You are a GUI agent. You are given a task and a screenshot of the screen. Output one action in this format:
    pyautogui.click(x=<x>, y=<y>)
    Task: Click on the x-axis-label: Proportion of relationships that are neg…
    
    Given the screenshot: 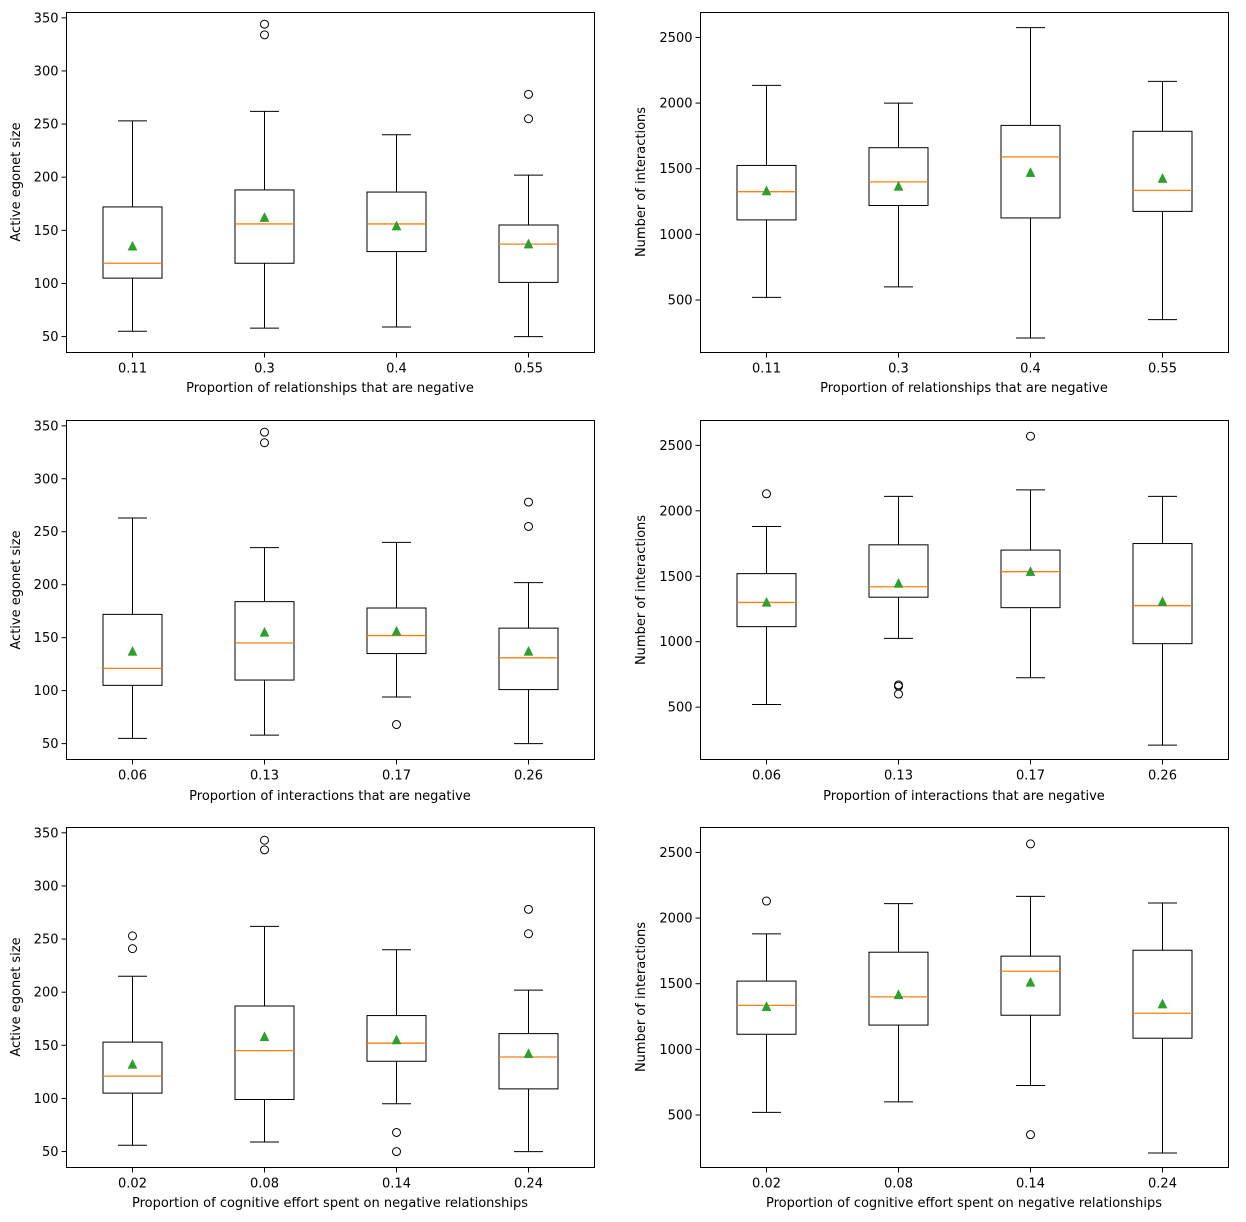 What is the action you would take?
    pyautogui.click(x=330, y=388)
    